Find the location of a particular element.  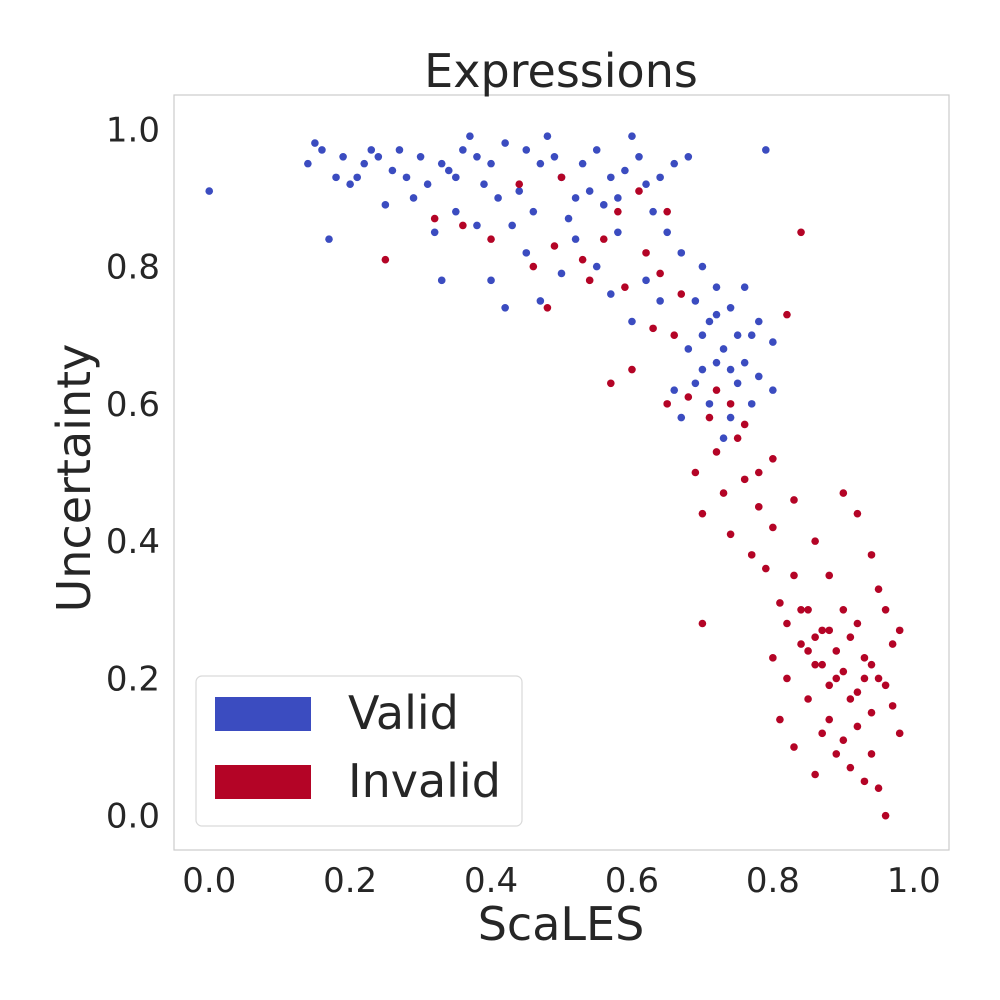

chart-title: Expressions is located at coordinates (561, 71).